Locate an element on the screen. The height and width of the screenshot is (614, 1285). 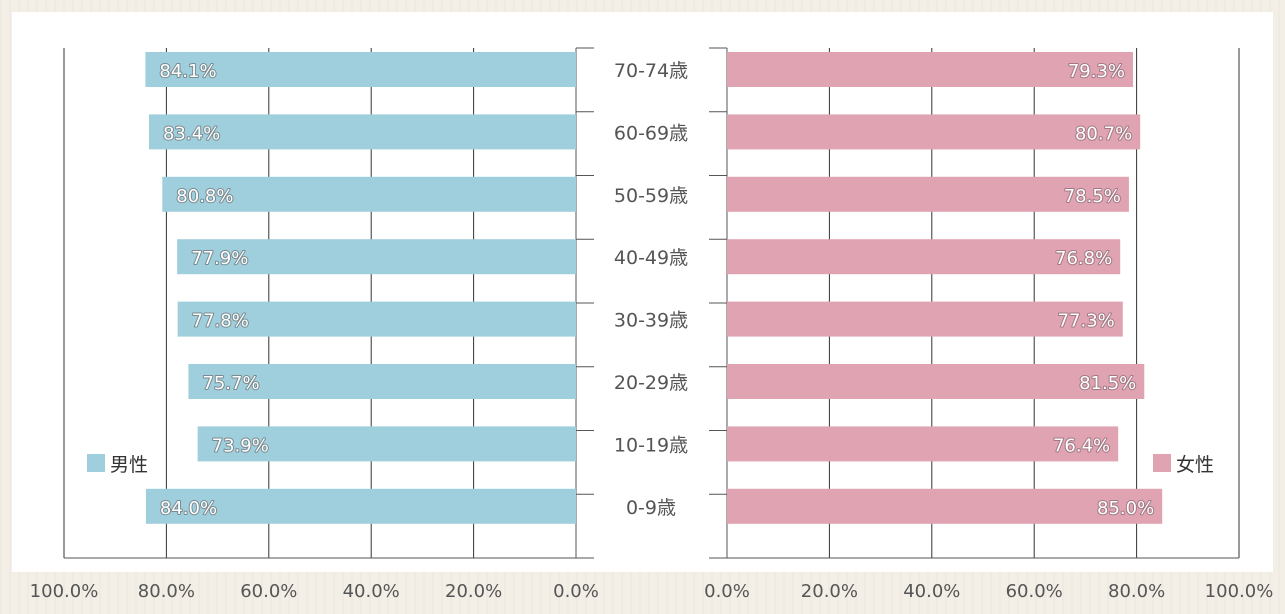
bar-label-female: 81.5% is located at coordinates (1107, 383).